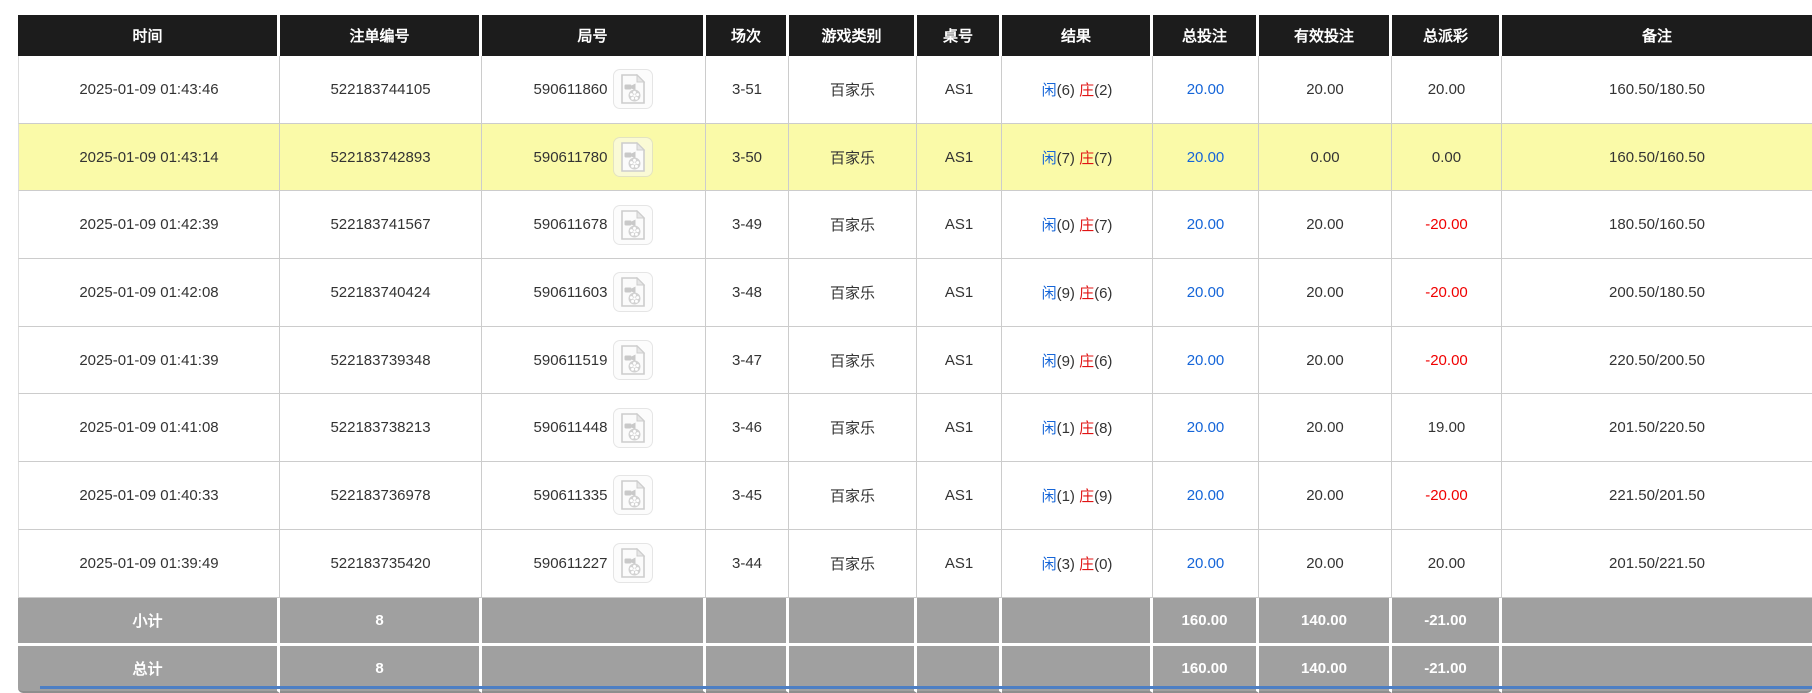 The width and height of the screenshot is (1812, 693). I want to click on session-cell: 3-51, so click(747, 90).